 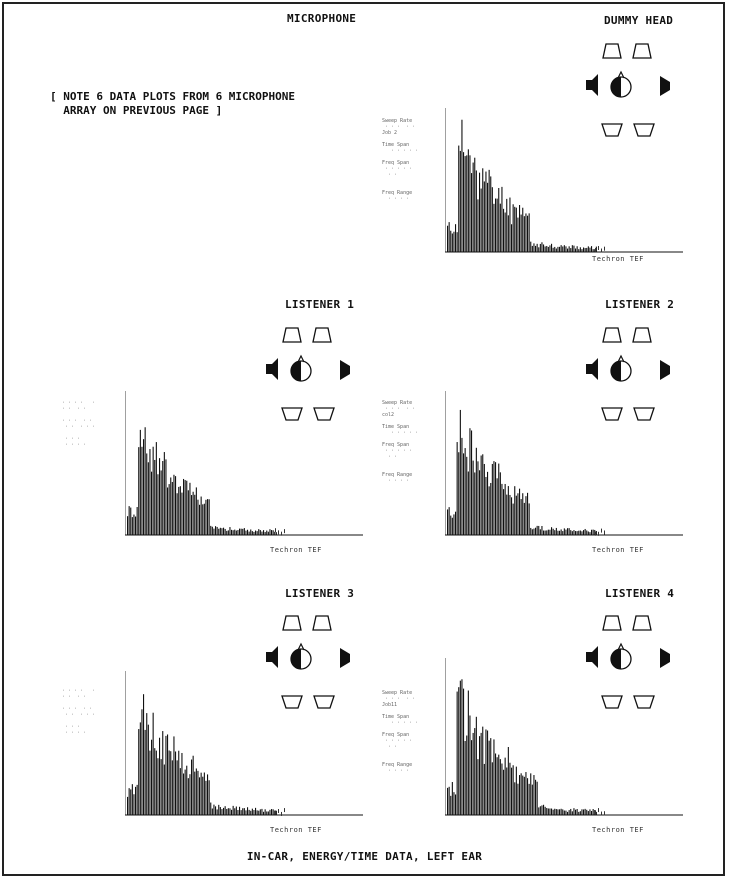 What do you see at coordinates (296, 550) in the screenshot?
I see `brand-tag-listener-1: Techron TEF` at bounding box center [296, 550].